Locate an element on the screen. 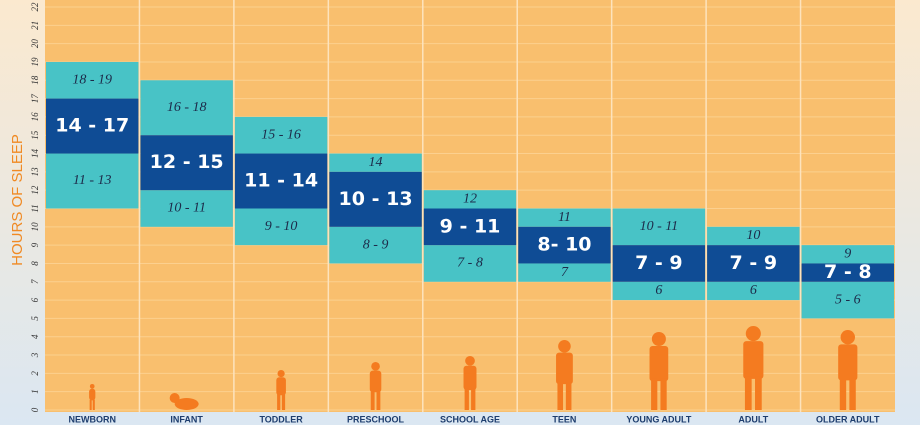 This screenshot has height=425, width=920. category-label: TODDLER is located at coordinates (281, 419).